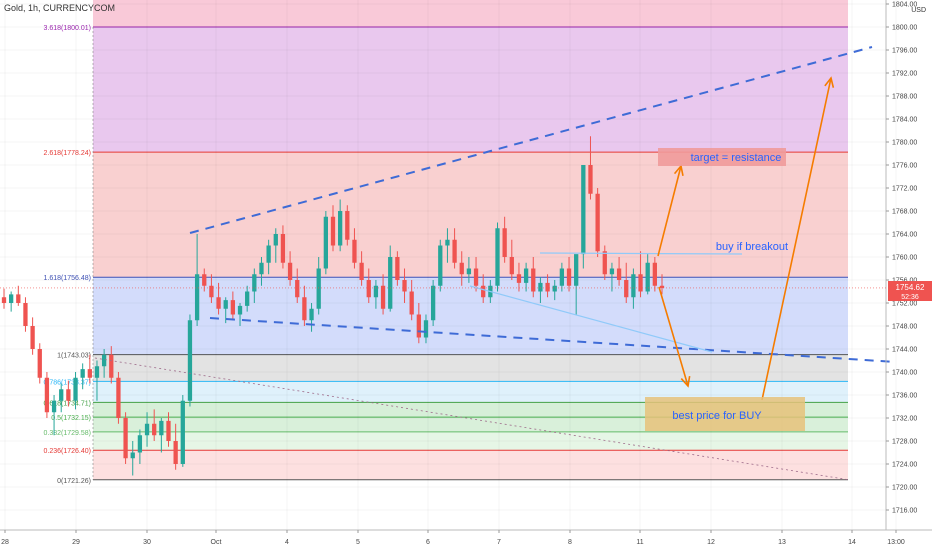 Image resolution: width=932 pixels, height=550 pixels. Describe the element at coordinates (59, 8) in the screenshot. I see `symbol-label: Gold, 1h, CURRENCYCOM` at that location.